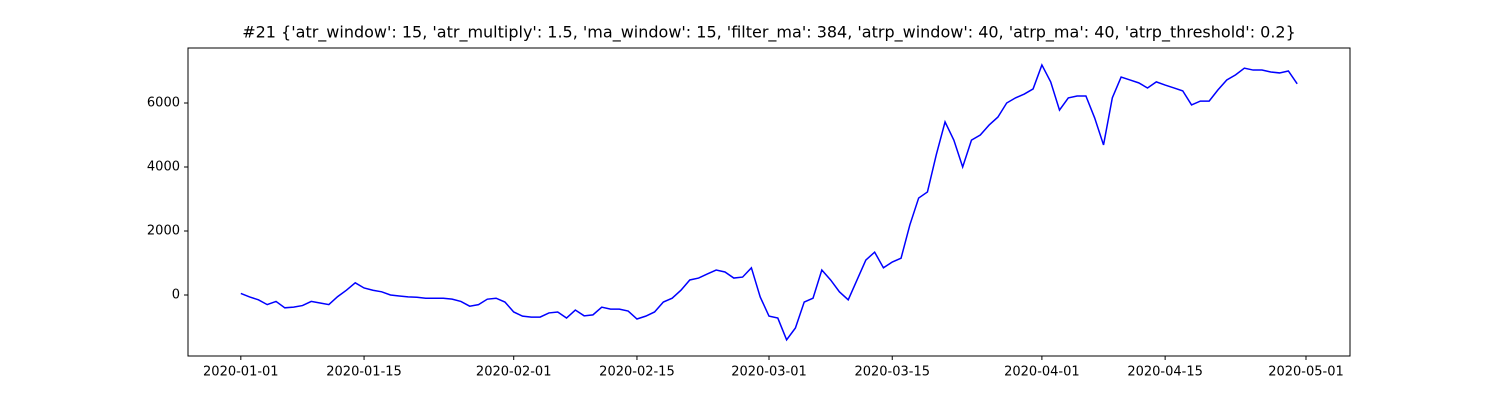  What do you see at coordinates (892, 372) in the screenshot?
I see `x-tick-label: 2020-03-15` at bounding box center [892, 372].